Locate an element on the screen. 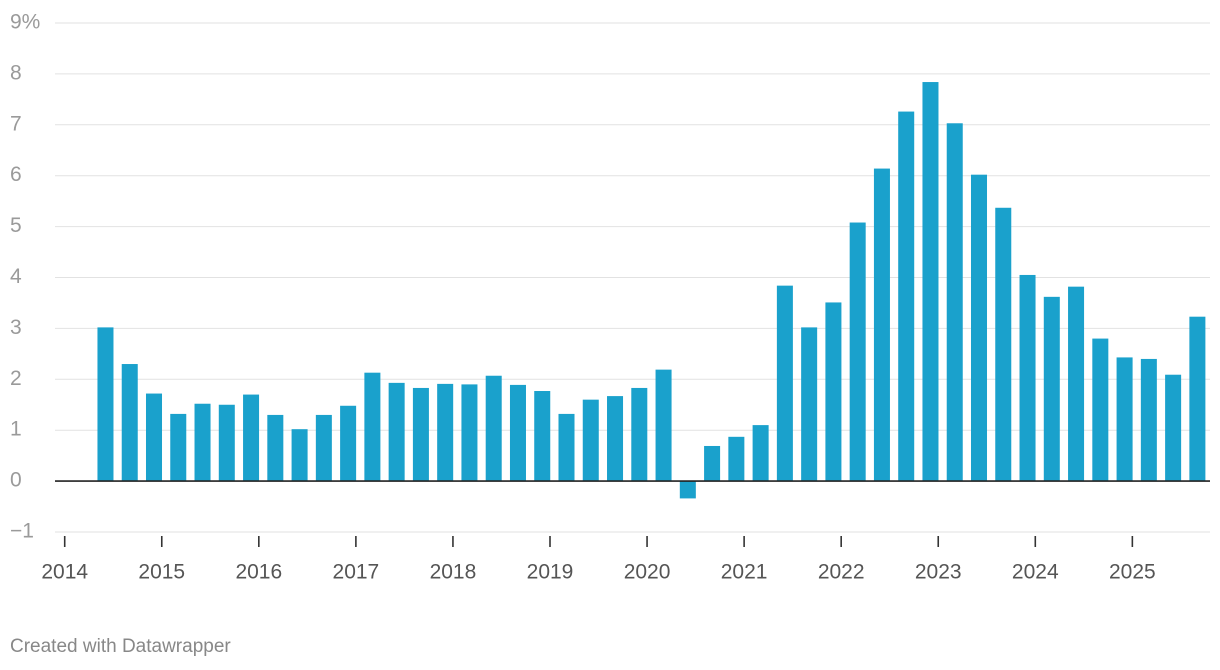  x-tick-label: 2017 is located at coordinates (356, 572).